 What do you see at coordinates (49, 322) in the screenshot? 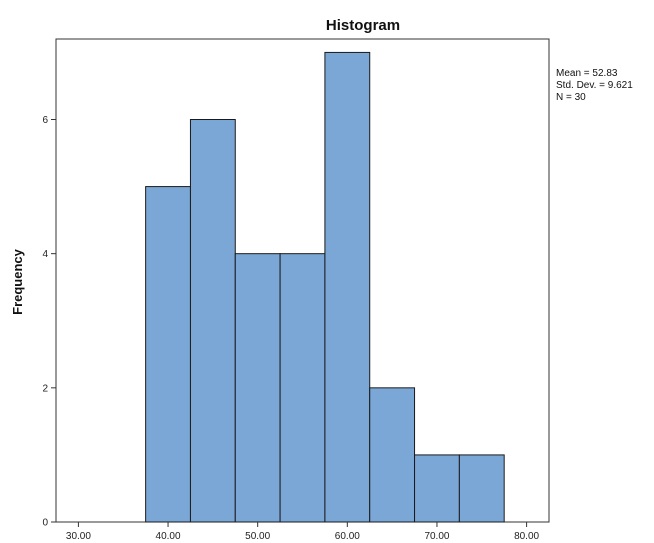
I see `y-axis-ticks: 0 2 4 6` at bounding box center [49, 322].